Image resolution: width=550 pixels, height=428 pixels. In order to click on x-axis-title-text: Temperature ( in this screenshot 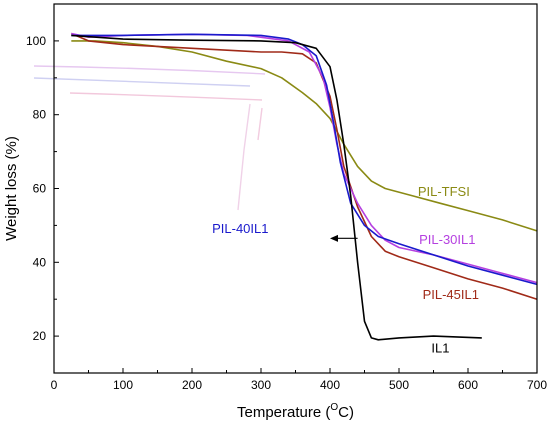, I will do `click(283, 412)`.